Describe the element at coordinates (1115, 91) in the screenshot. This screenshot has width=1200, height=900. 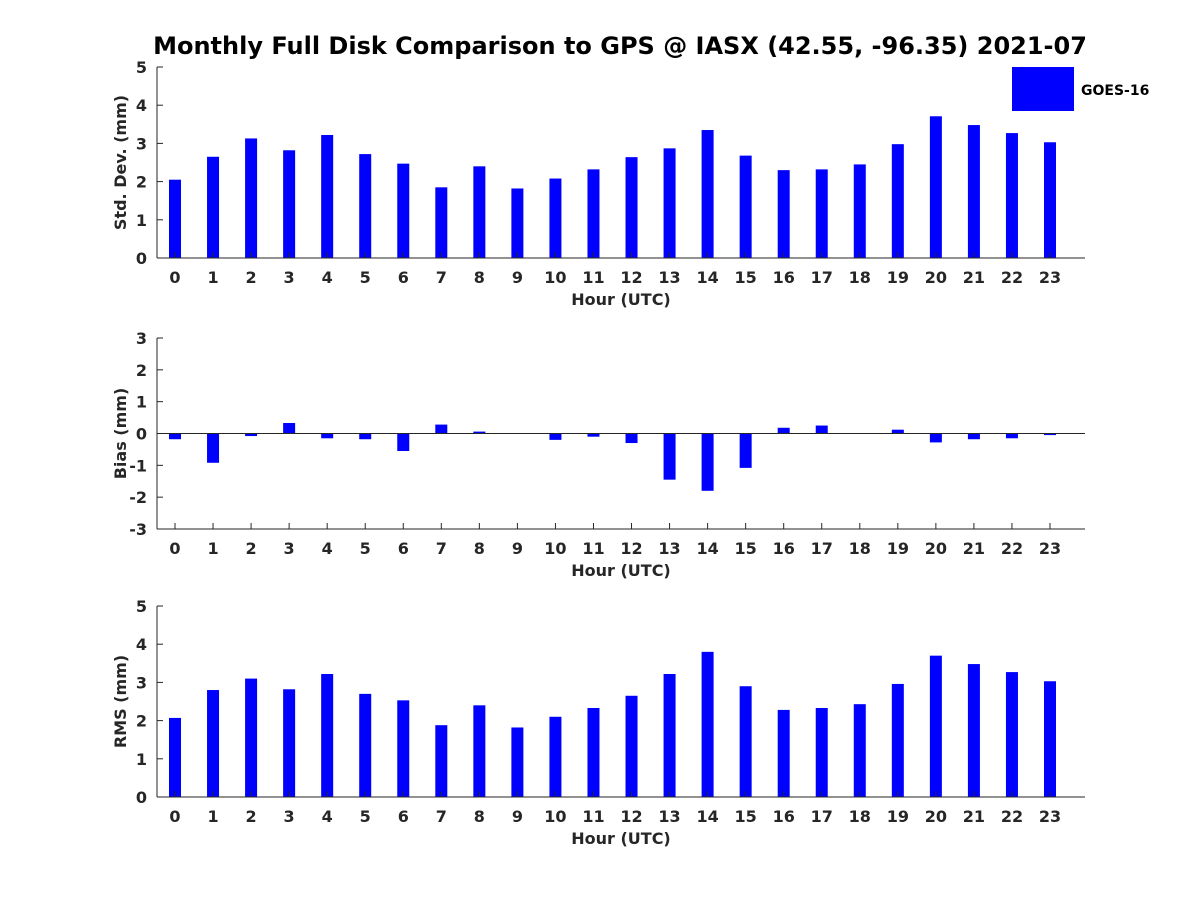
I see `legend-label: GOES-16` at that location.